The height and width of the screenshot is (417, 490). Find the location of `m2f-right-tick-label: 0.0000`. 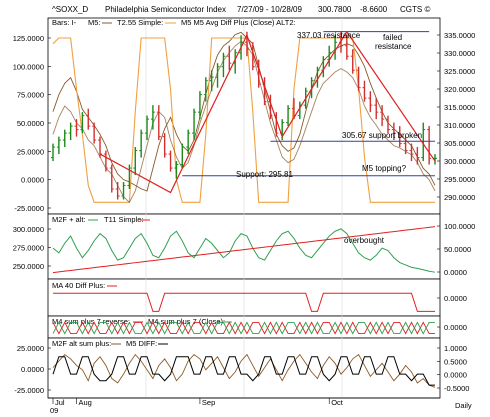

m2f-right-tick-label: 0.0000 is located at coordinates (455, 272).